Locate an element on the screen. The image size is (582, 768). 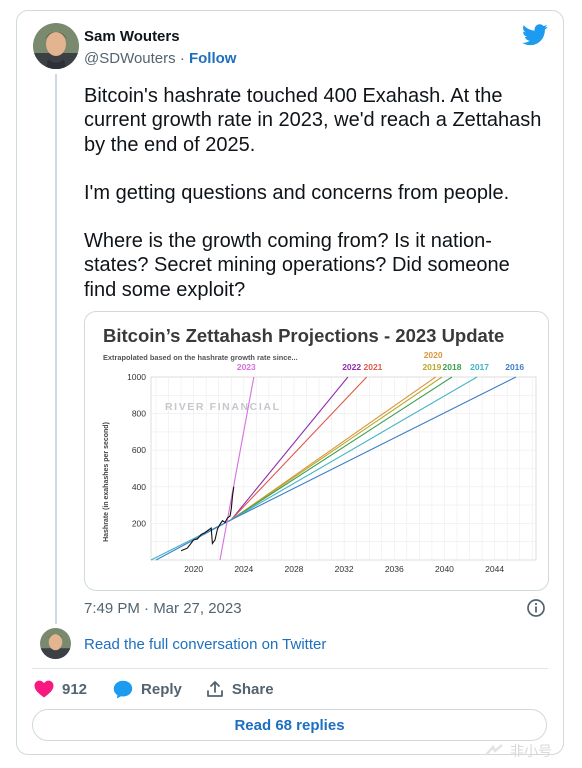
author-avatar is located at coordinates (56, 46).